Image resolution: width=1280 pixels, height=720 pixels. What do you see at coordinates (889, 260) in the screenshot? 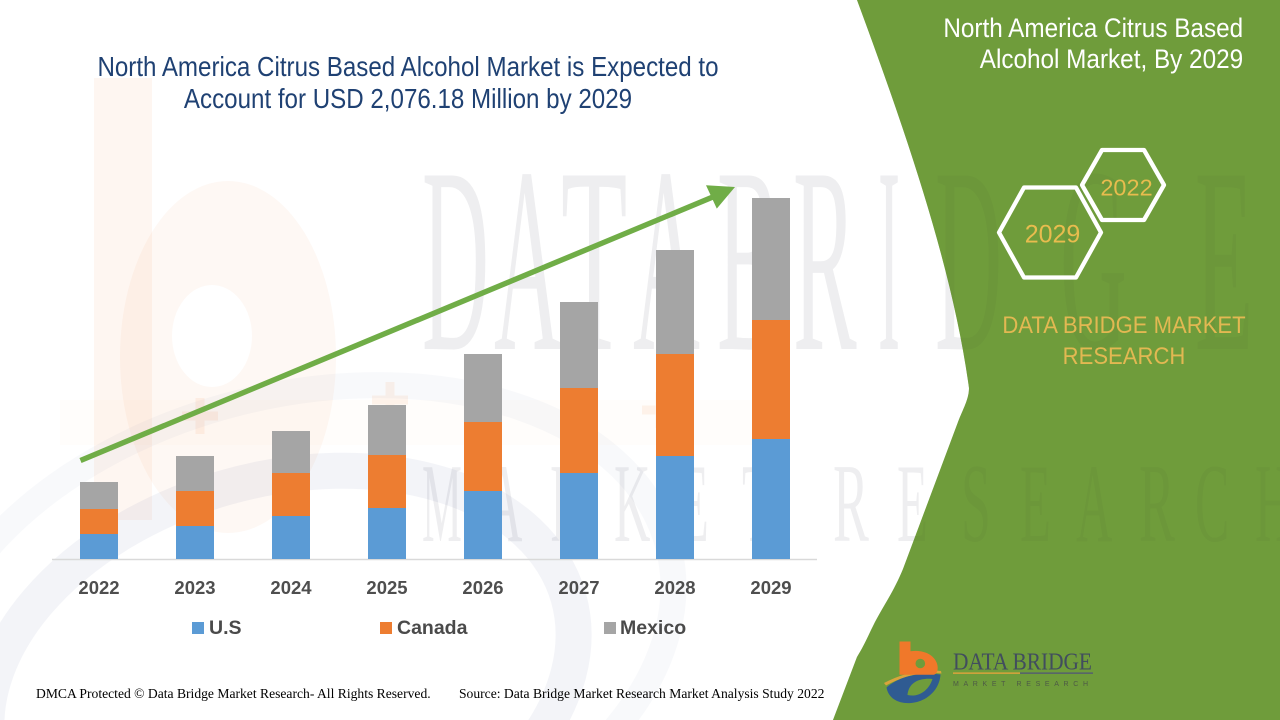
I see `svg-text: I` at bounding box center [889, 260].